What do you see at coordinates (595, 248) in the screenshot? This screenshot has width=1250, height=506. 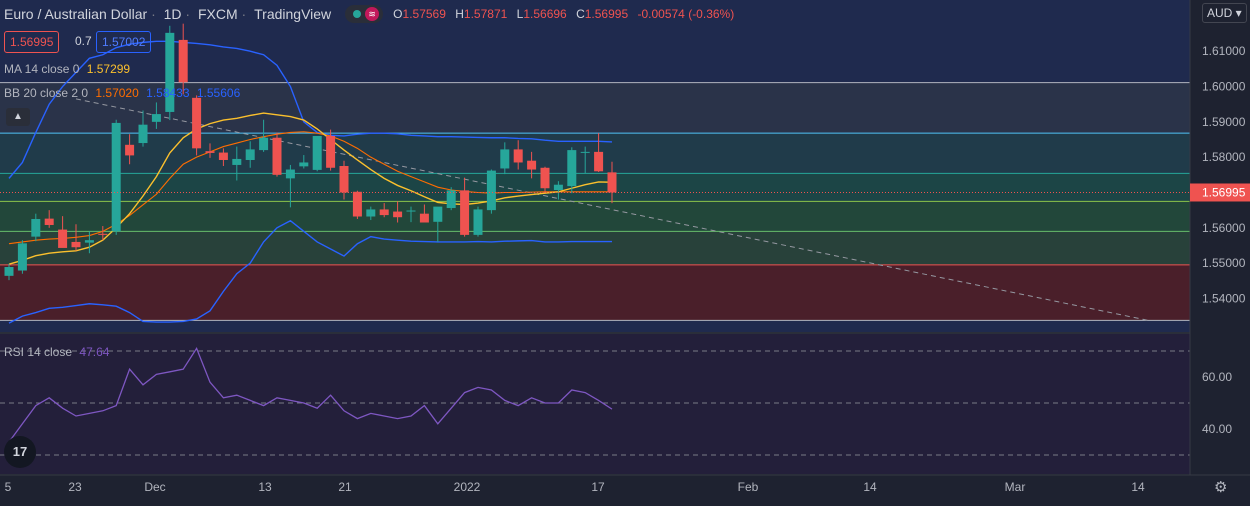 I see `price-zone` at bounding box center [595, 248].